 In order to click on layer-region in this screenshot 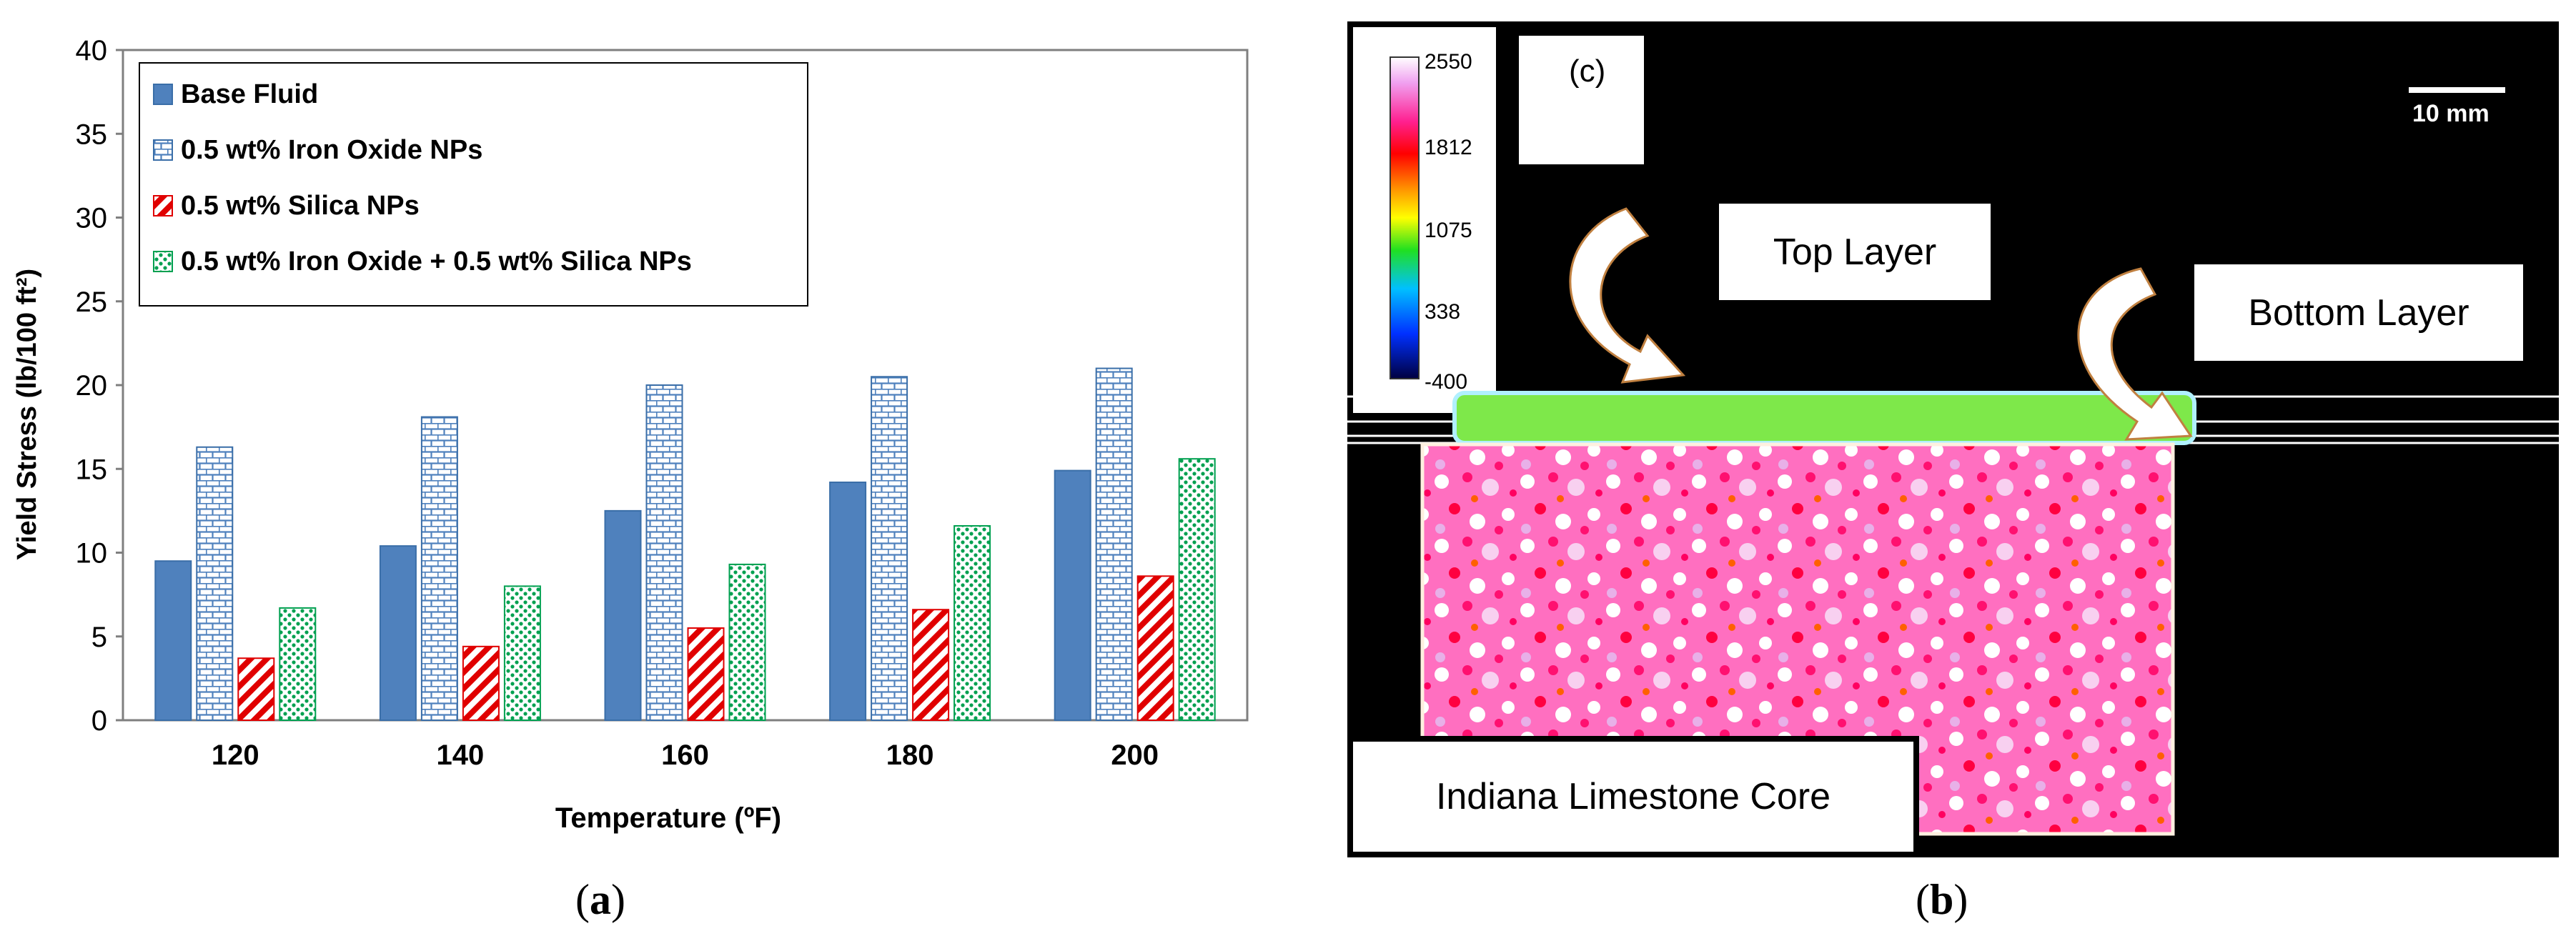, I will do `click(1824, 418)`.